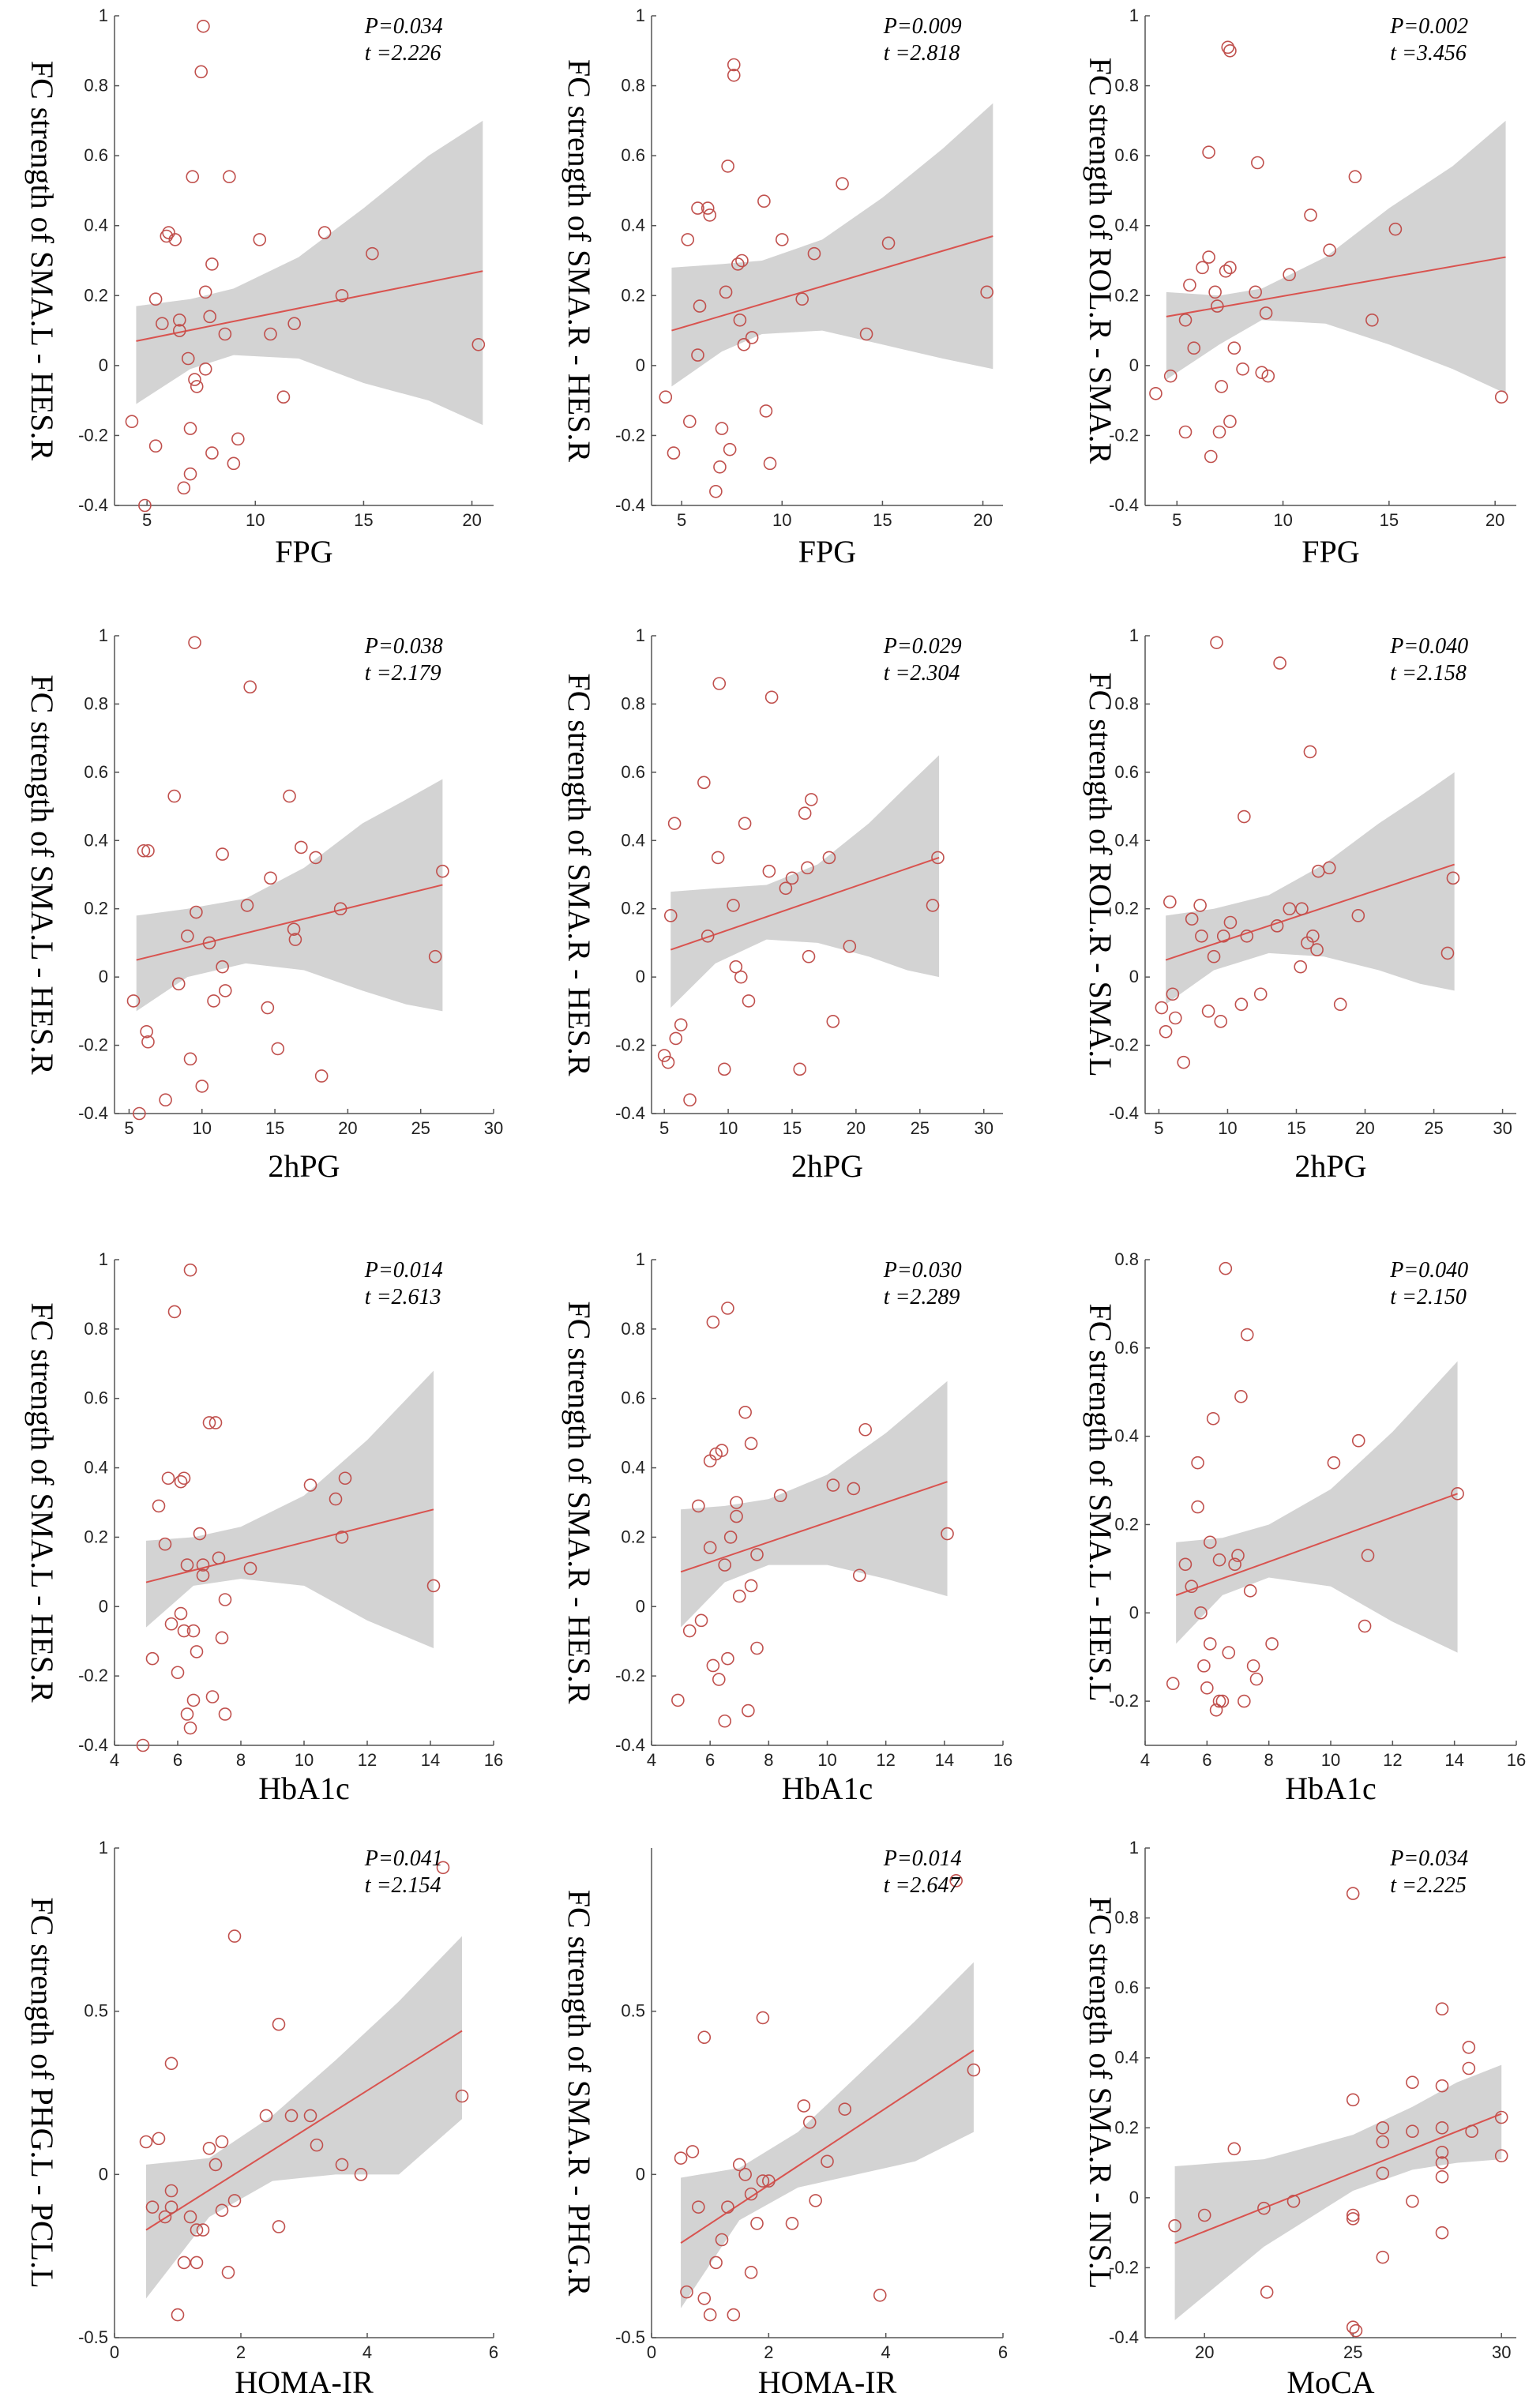 The image size is (1540, 2404). I want to click on chart-4-stat-p: P=0.038, so click(403, 646).